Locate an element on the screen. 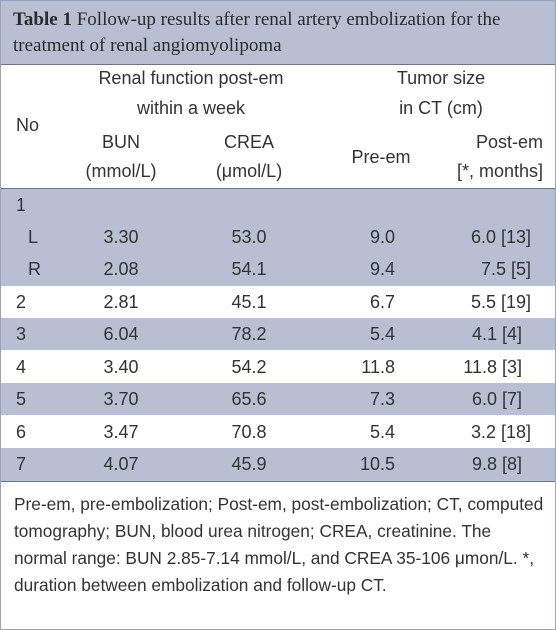 The width and height of the screenshot is (556, 630). header-rule is located at coordinates (278, 188).